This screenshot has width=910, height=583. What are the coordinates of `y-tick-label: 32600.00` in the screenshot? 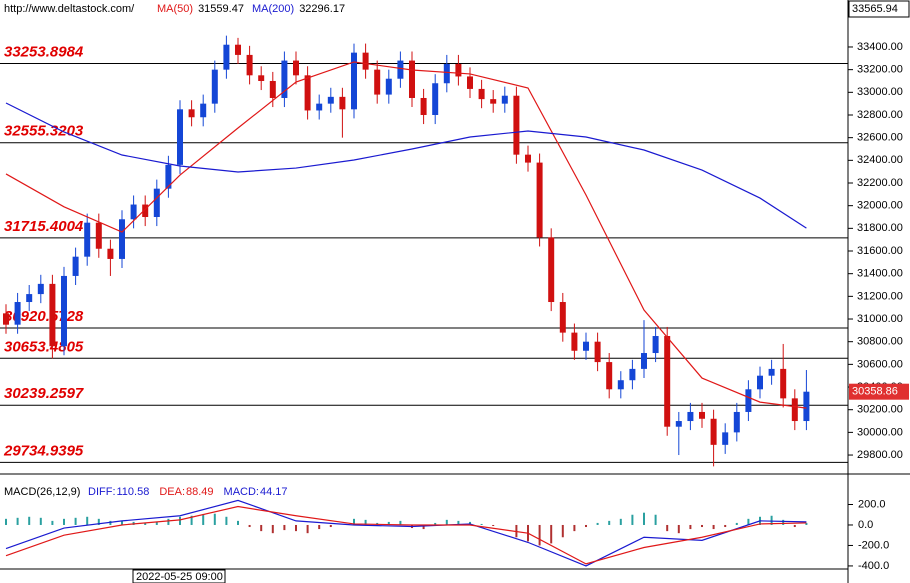 It's located at (880, 138).